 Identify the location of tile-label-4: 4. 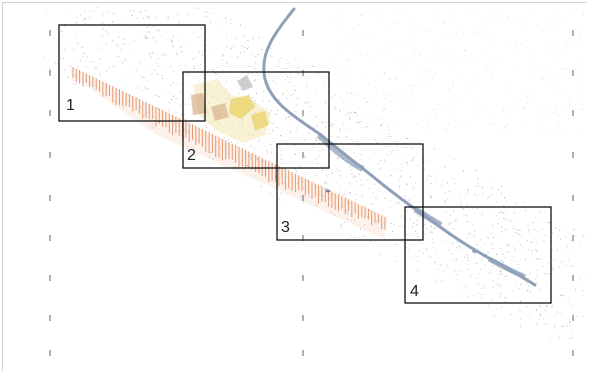
(414, 291).